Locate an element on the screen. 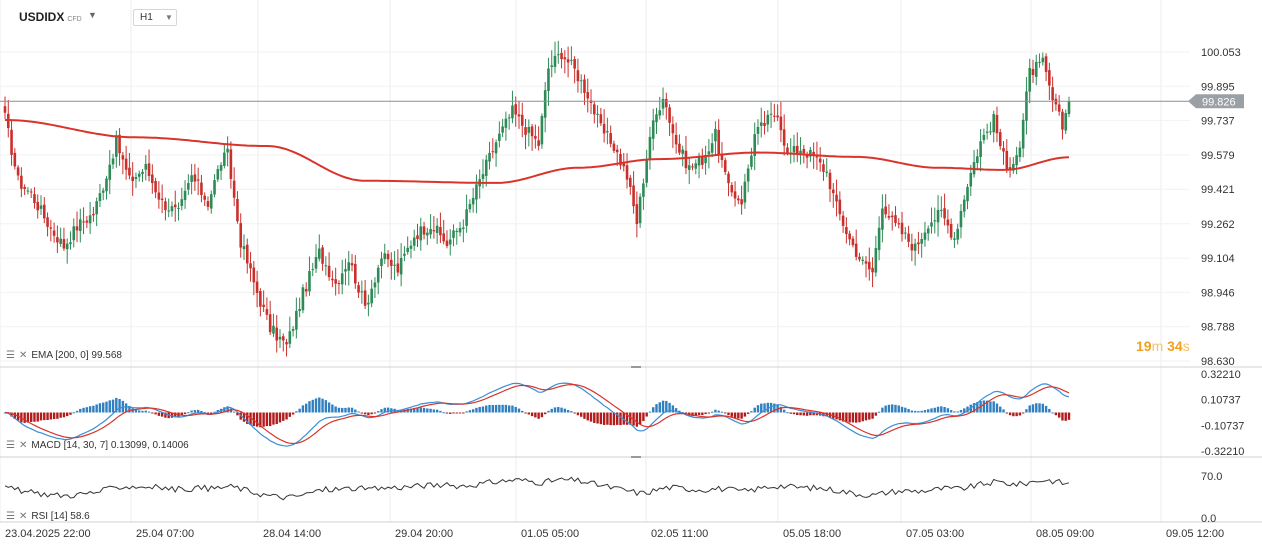 The image size is (1262, 549). close-icon: ✕ is located at coordinates (23, 516).